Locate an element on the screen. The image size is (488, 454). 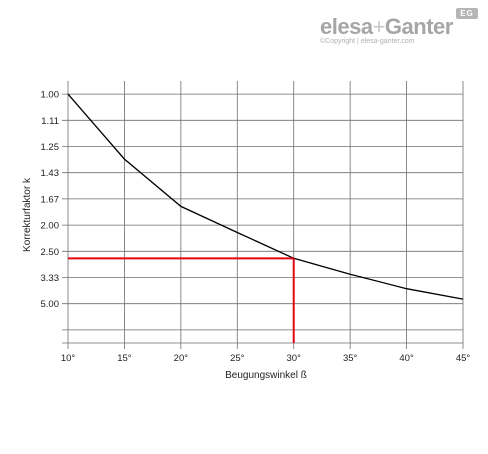
y-tick-label: 1.25 is located at coordinates (50, 147).